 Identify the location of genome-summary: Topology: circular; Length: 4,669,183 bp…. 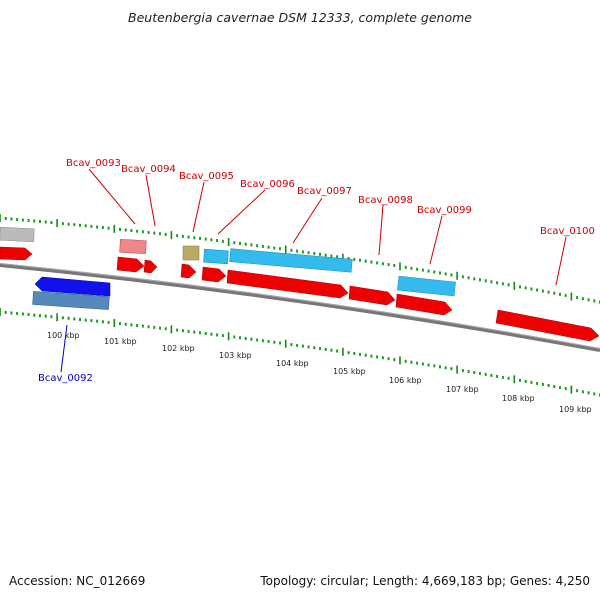
(425, 581).